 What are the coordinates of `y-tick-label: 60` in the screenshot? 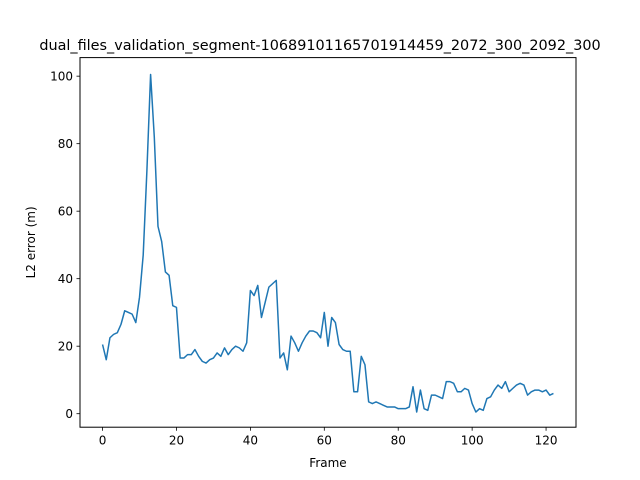 It's located at (65, 211).